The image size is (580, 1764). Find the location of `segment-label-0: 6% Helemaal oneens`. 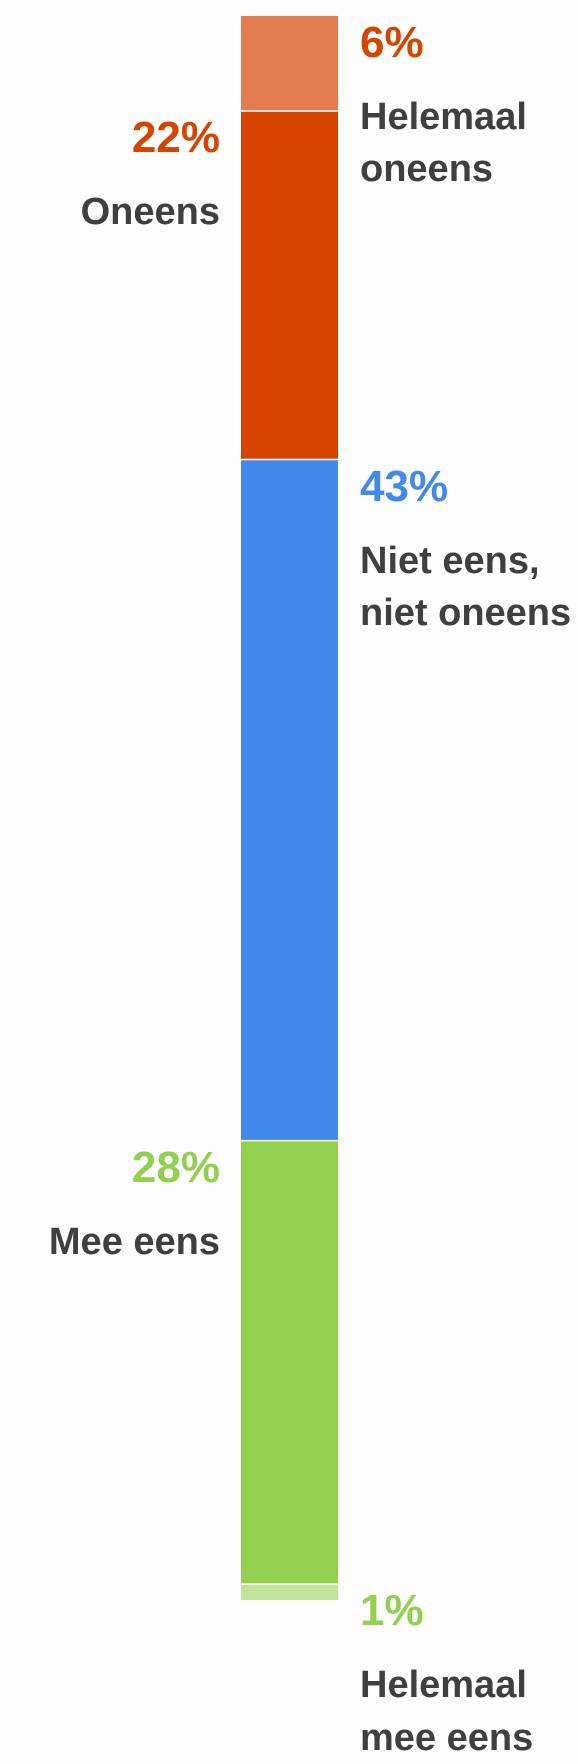

segment-label-0: 6% Helemaal oneens is located at coordinates (467, 108).